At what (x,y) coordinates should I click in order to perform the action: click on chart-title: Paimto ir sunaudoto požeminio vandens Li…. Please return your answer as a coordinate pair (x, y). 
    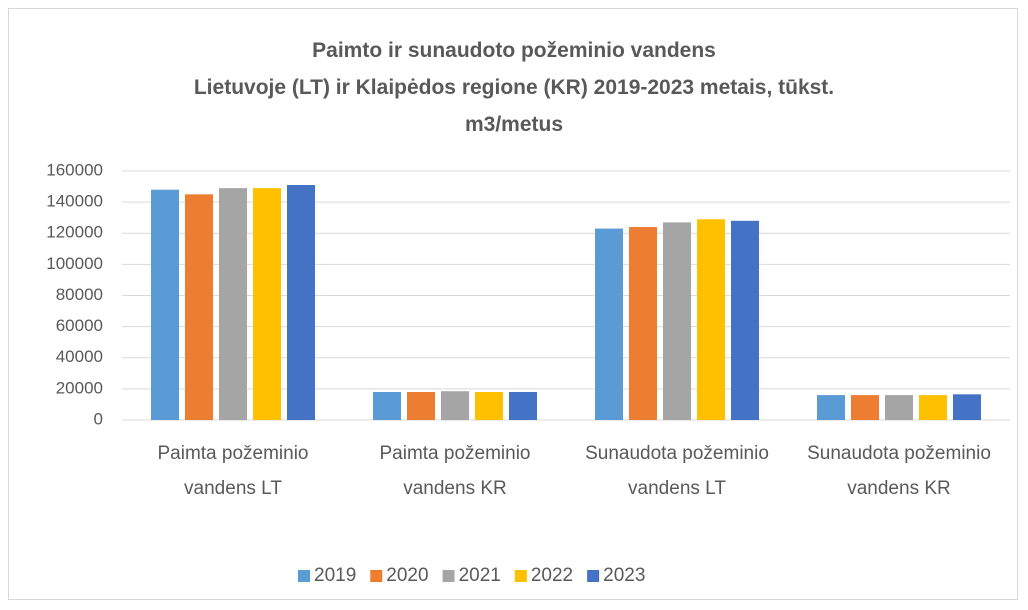
    Looking at the image, I should click on (514, 87).